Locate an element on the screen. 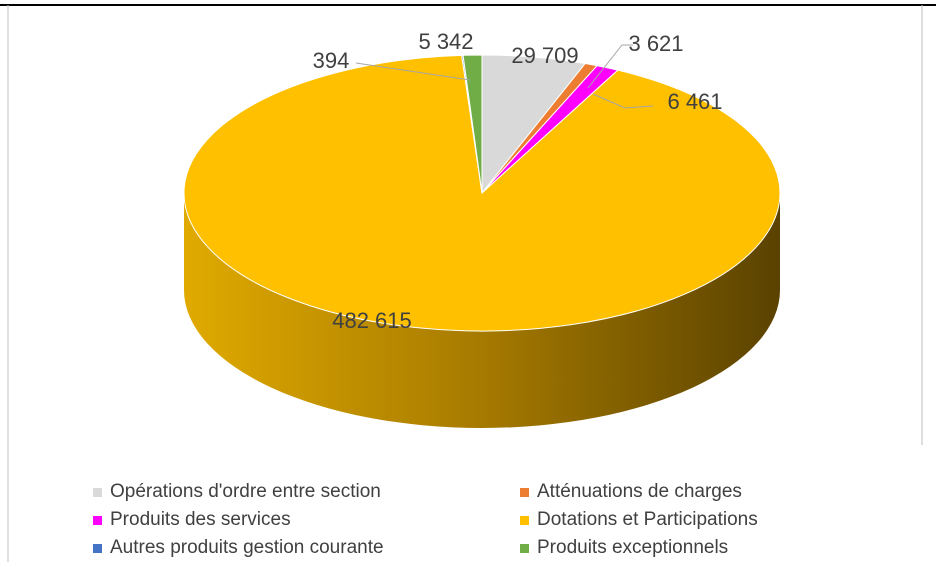 Image resolution: width=936 pixels, height=562 pixels. legend-label: Dotations et Participations is located at coordinates (647, 519).